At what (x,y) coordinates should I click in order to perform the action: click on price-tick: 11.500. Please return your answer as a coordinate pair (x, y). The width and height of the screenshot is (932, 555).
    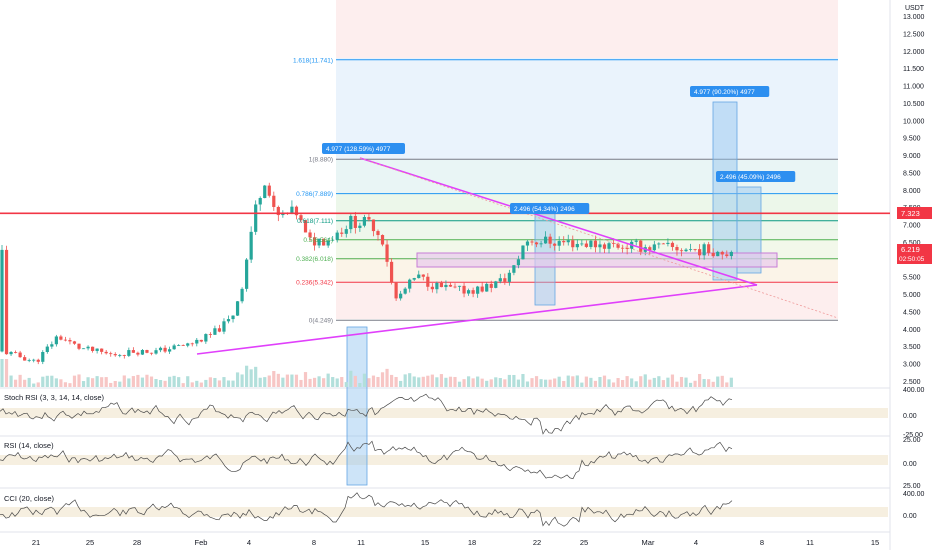
    Looking at the image, I should click on (913, 69).